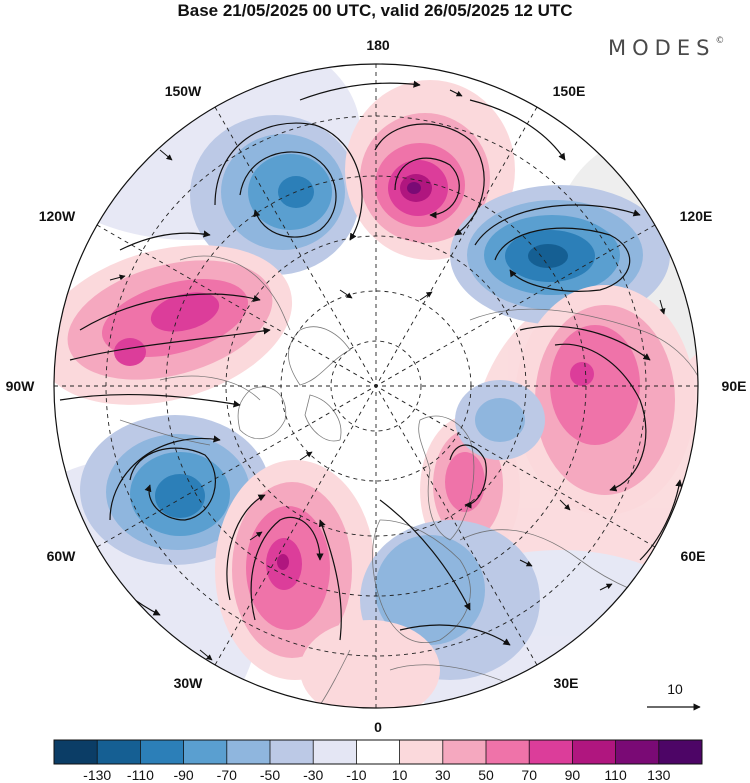 The height and width of the screenshot is (783, 750). I want to click on anomaly-high-bering, so click(430, 170).